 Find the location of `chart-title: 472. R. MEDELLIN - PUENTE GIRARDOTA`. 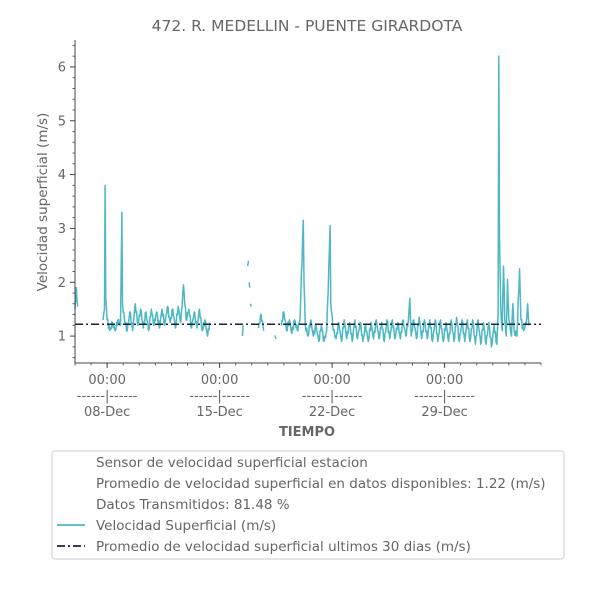

chart-title: 472. R. MEDELLIN - PUENTE GIRARDOTA is located at coordinates (307, 26).